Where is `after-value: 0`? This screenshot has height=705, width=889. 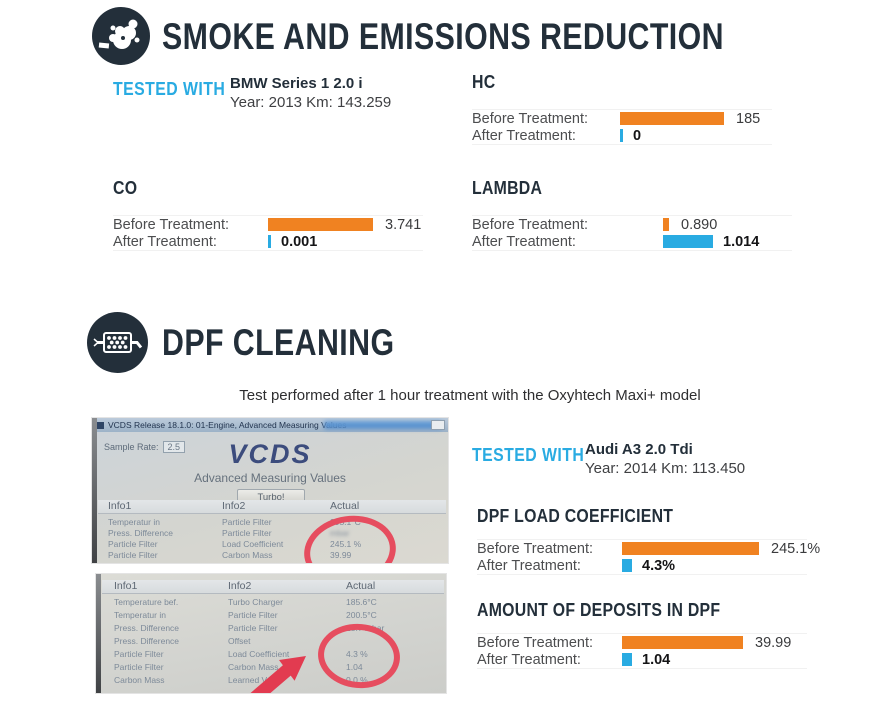 after-value: 0 is located at coordinates (637, 135).